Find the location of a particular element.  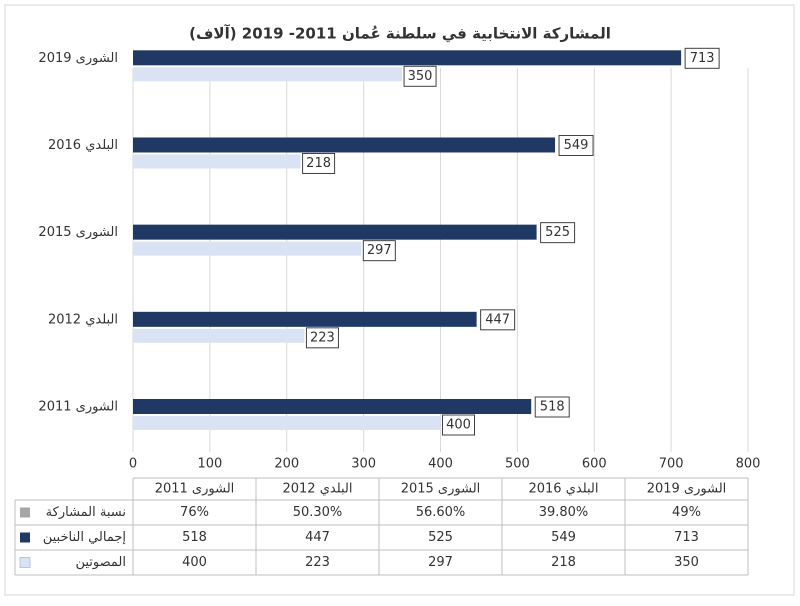

table-header: البلدي 2016 is located at coordinates (563, 489).